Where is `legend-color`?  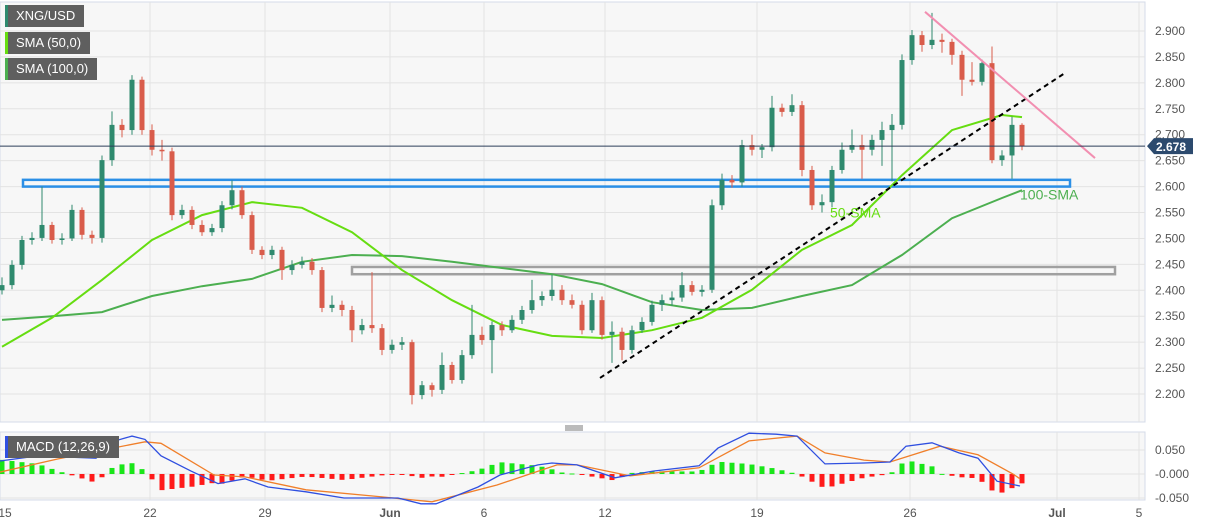
legend-color is located at coordinates (6, 16).